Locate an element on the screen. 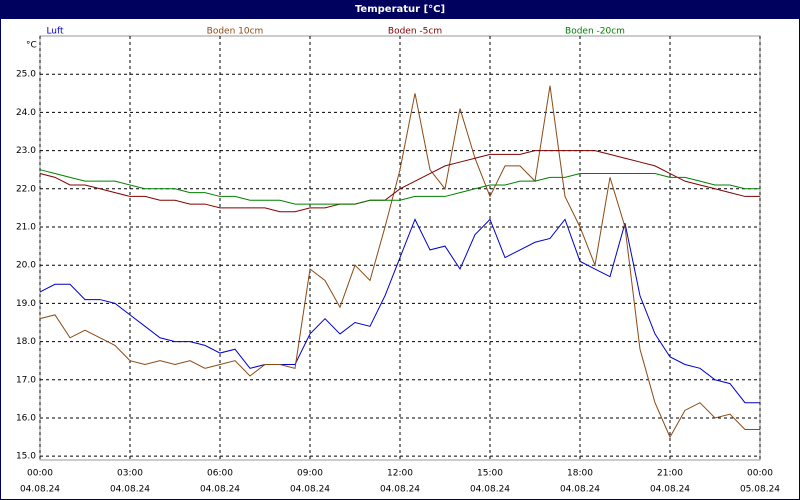 The image size is (800, 500). legend-entry: Luft is located at coordinates (55, 32).